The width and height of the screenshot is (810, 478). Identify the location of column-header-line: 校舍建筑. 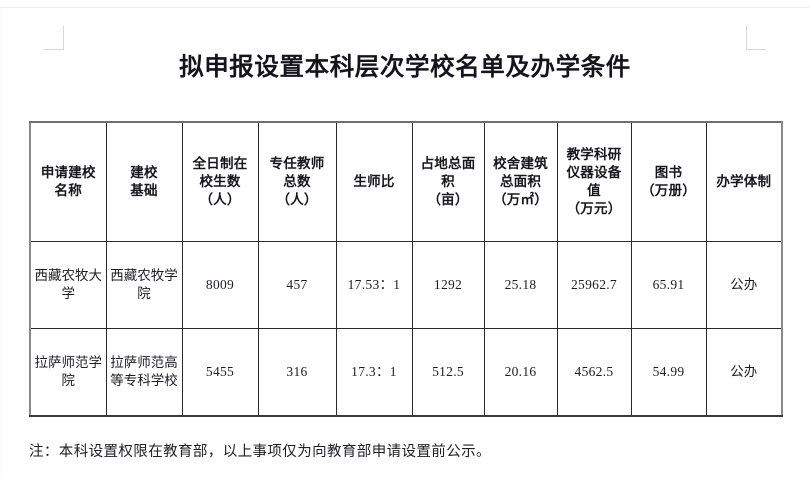
(520, 164).